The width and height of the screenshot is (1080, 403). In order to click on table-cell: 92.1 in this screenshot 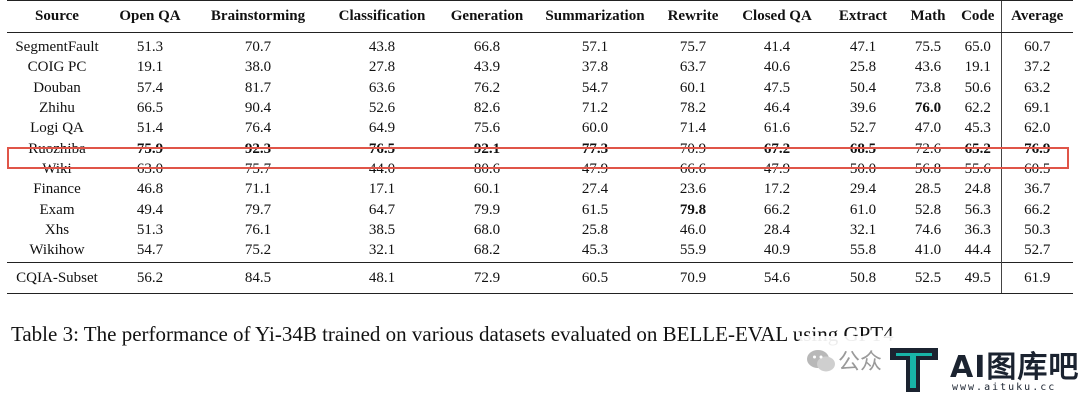, I will do `click(487, 148)`.